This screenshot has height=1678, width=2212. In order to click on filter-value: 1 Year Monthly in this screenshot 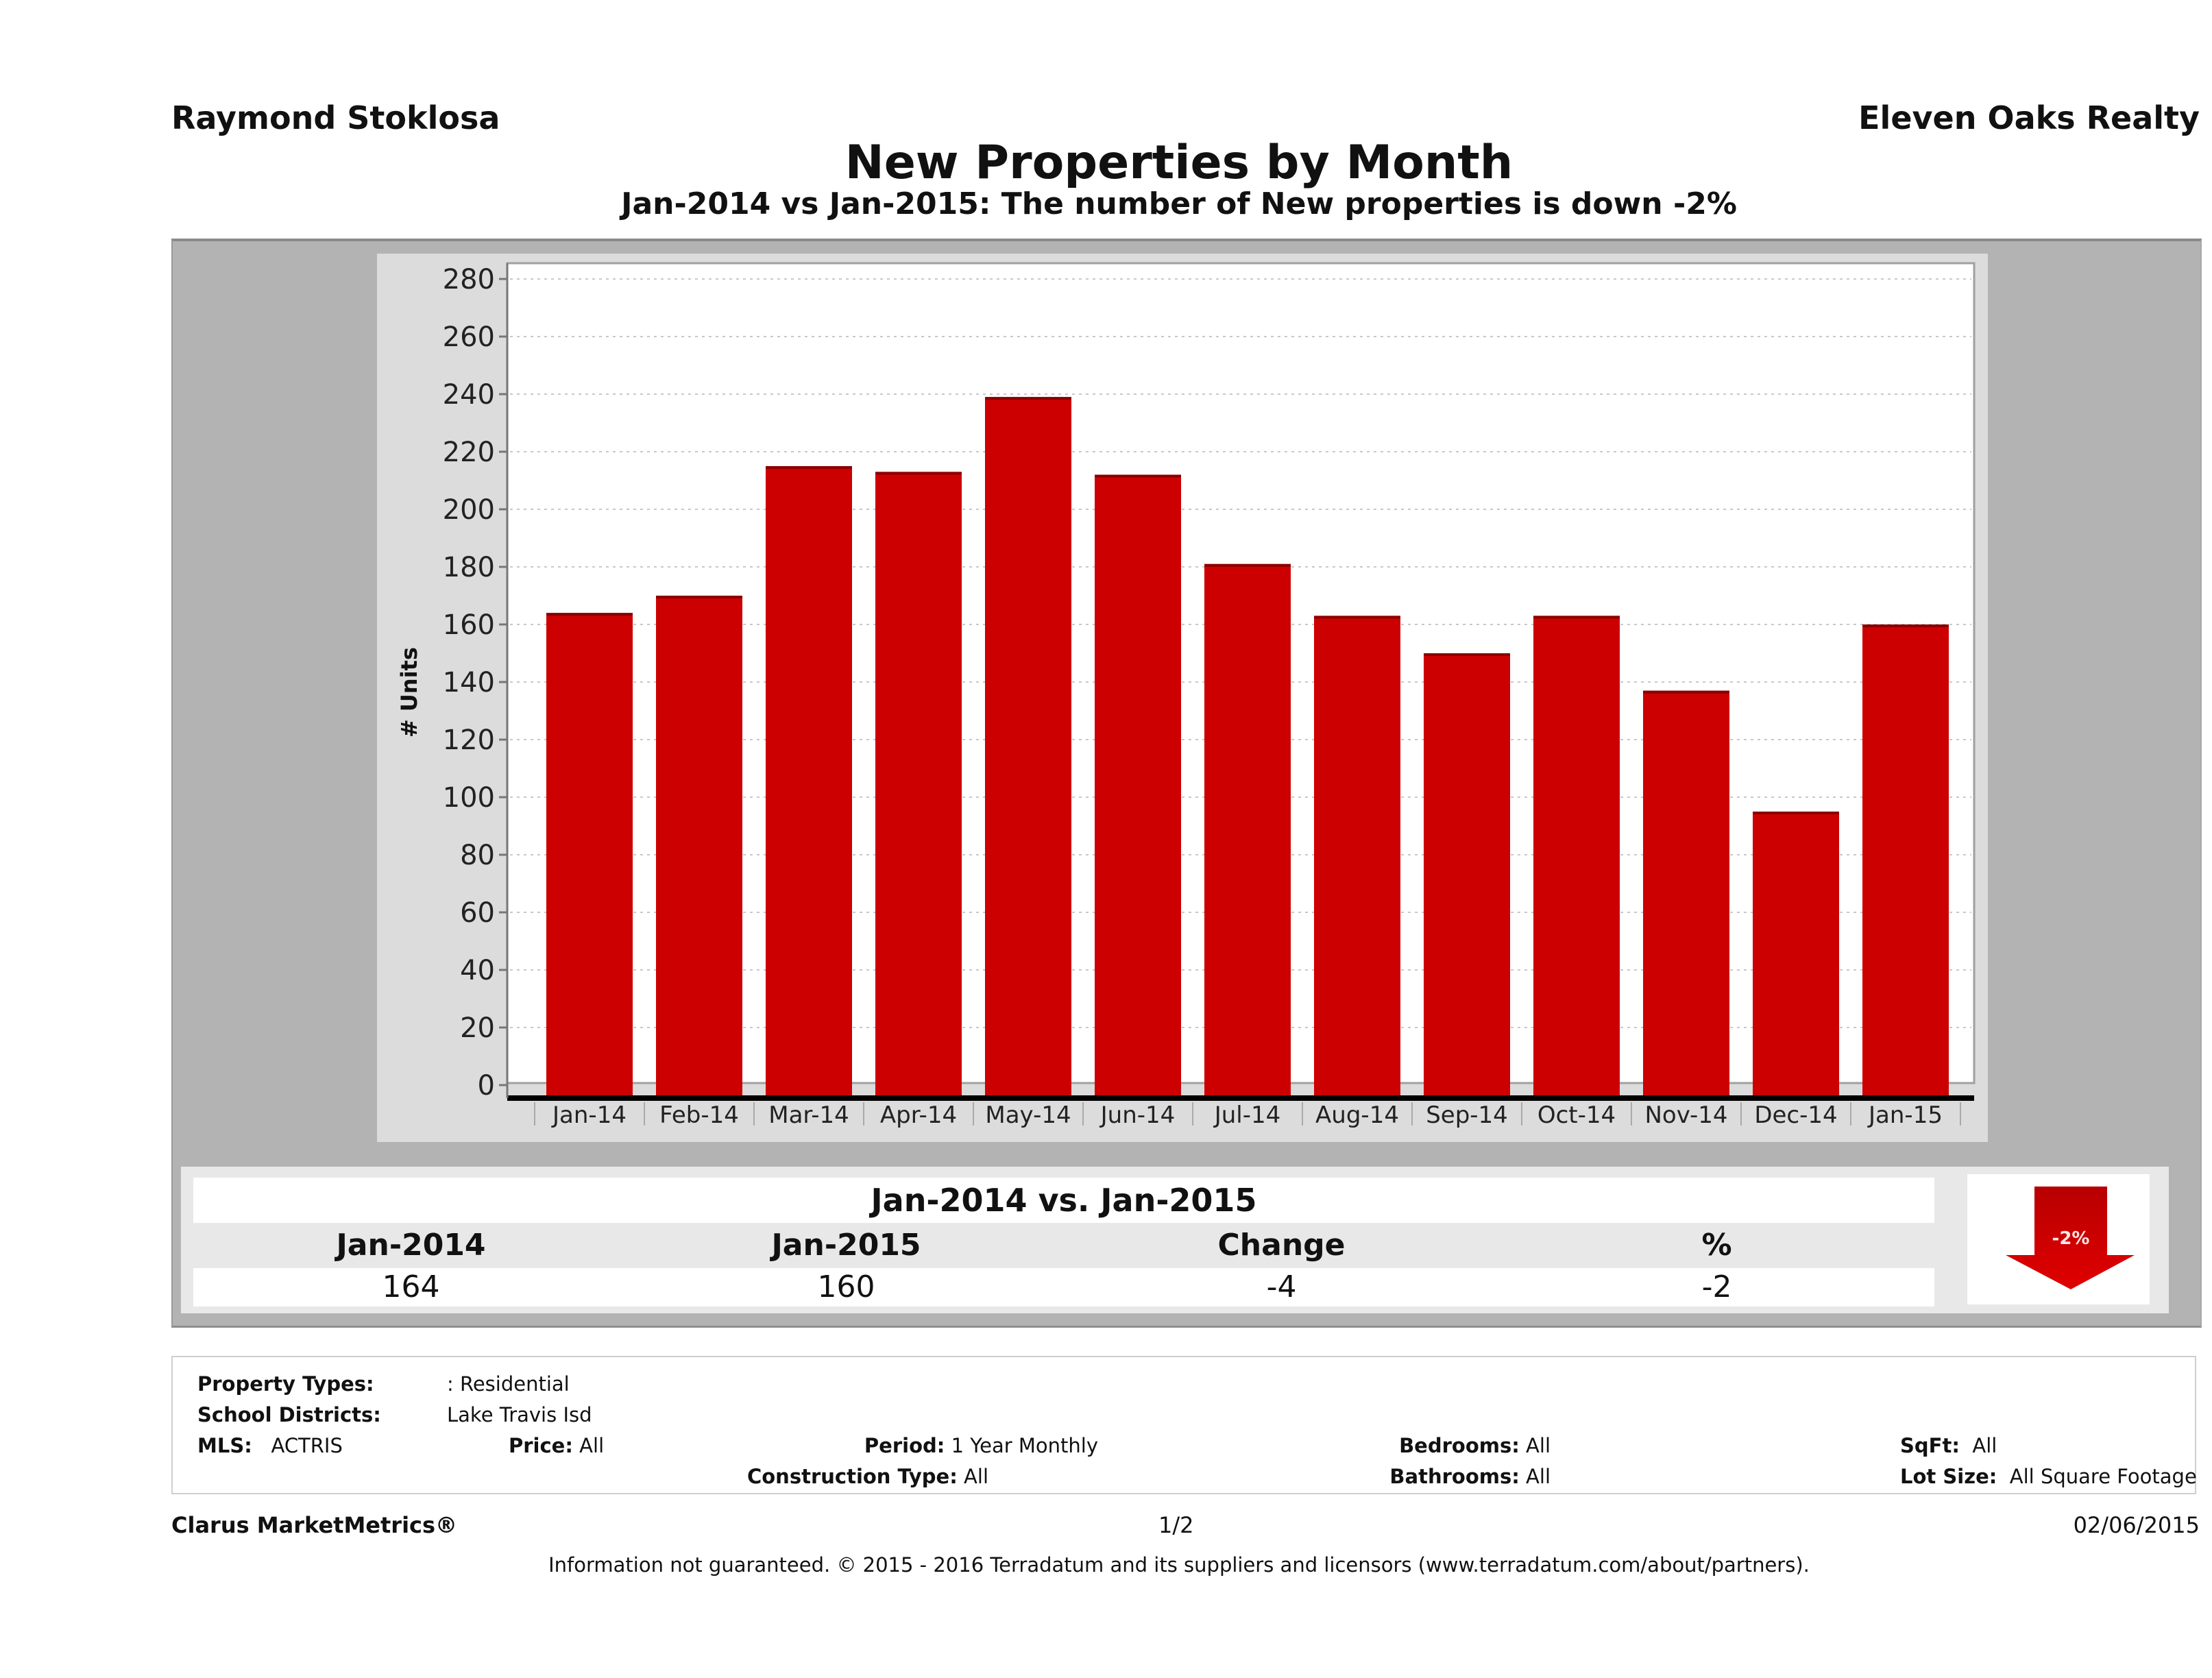, I will do `click(1024, 1445)`.